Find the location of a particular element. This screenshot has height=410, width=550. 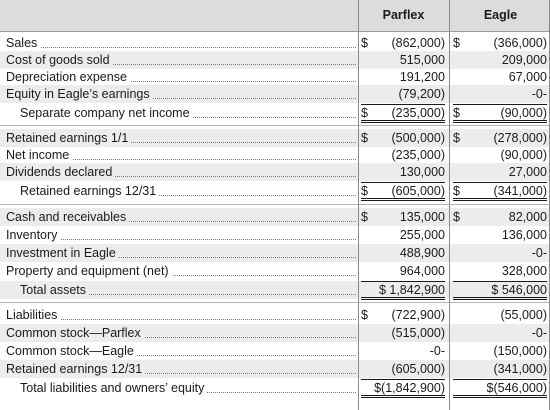

value-eagle: (90,000) is located at coordinates (500, 155).